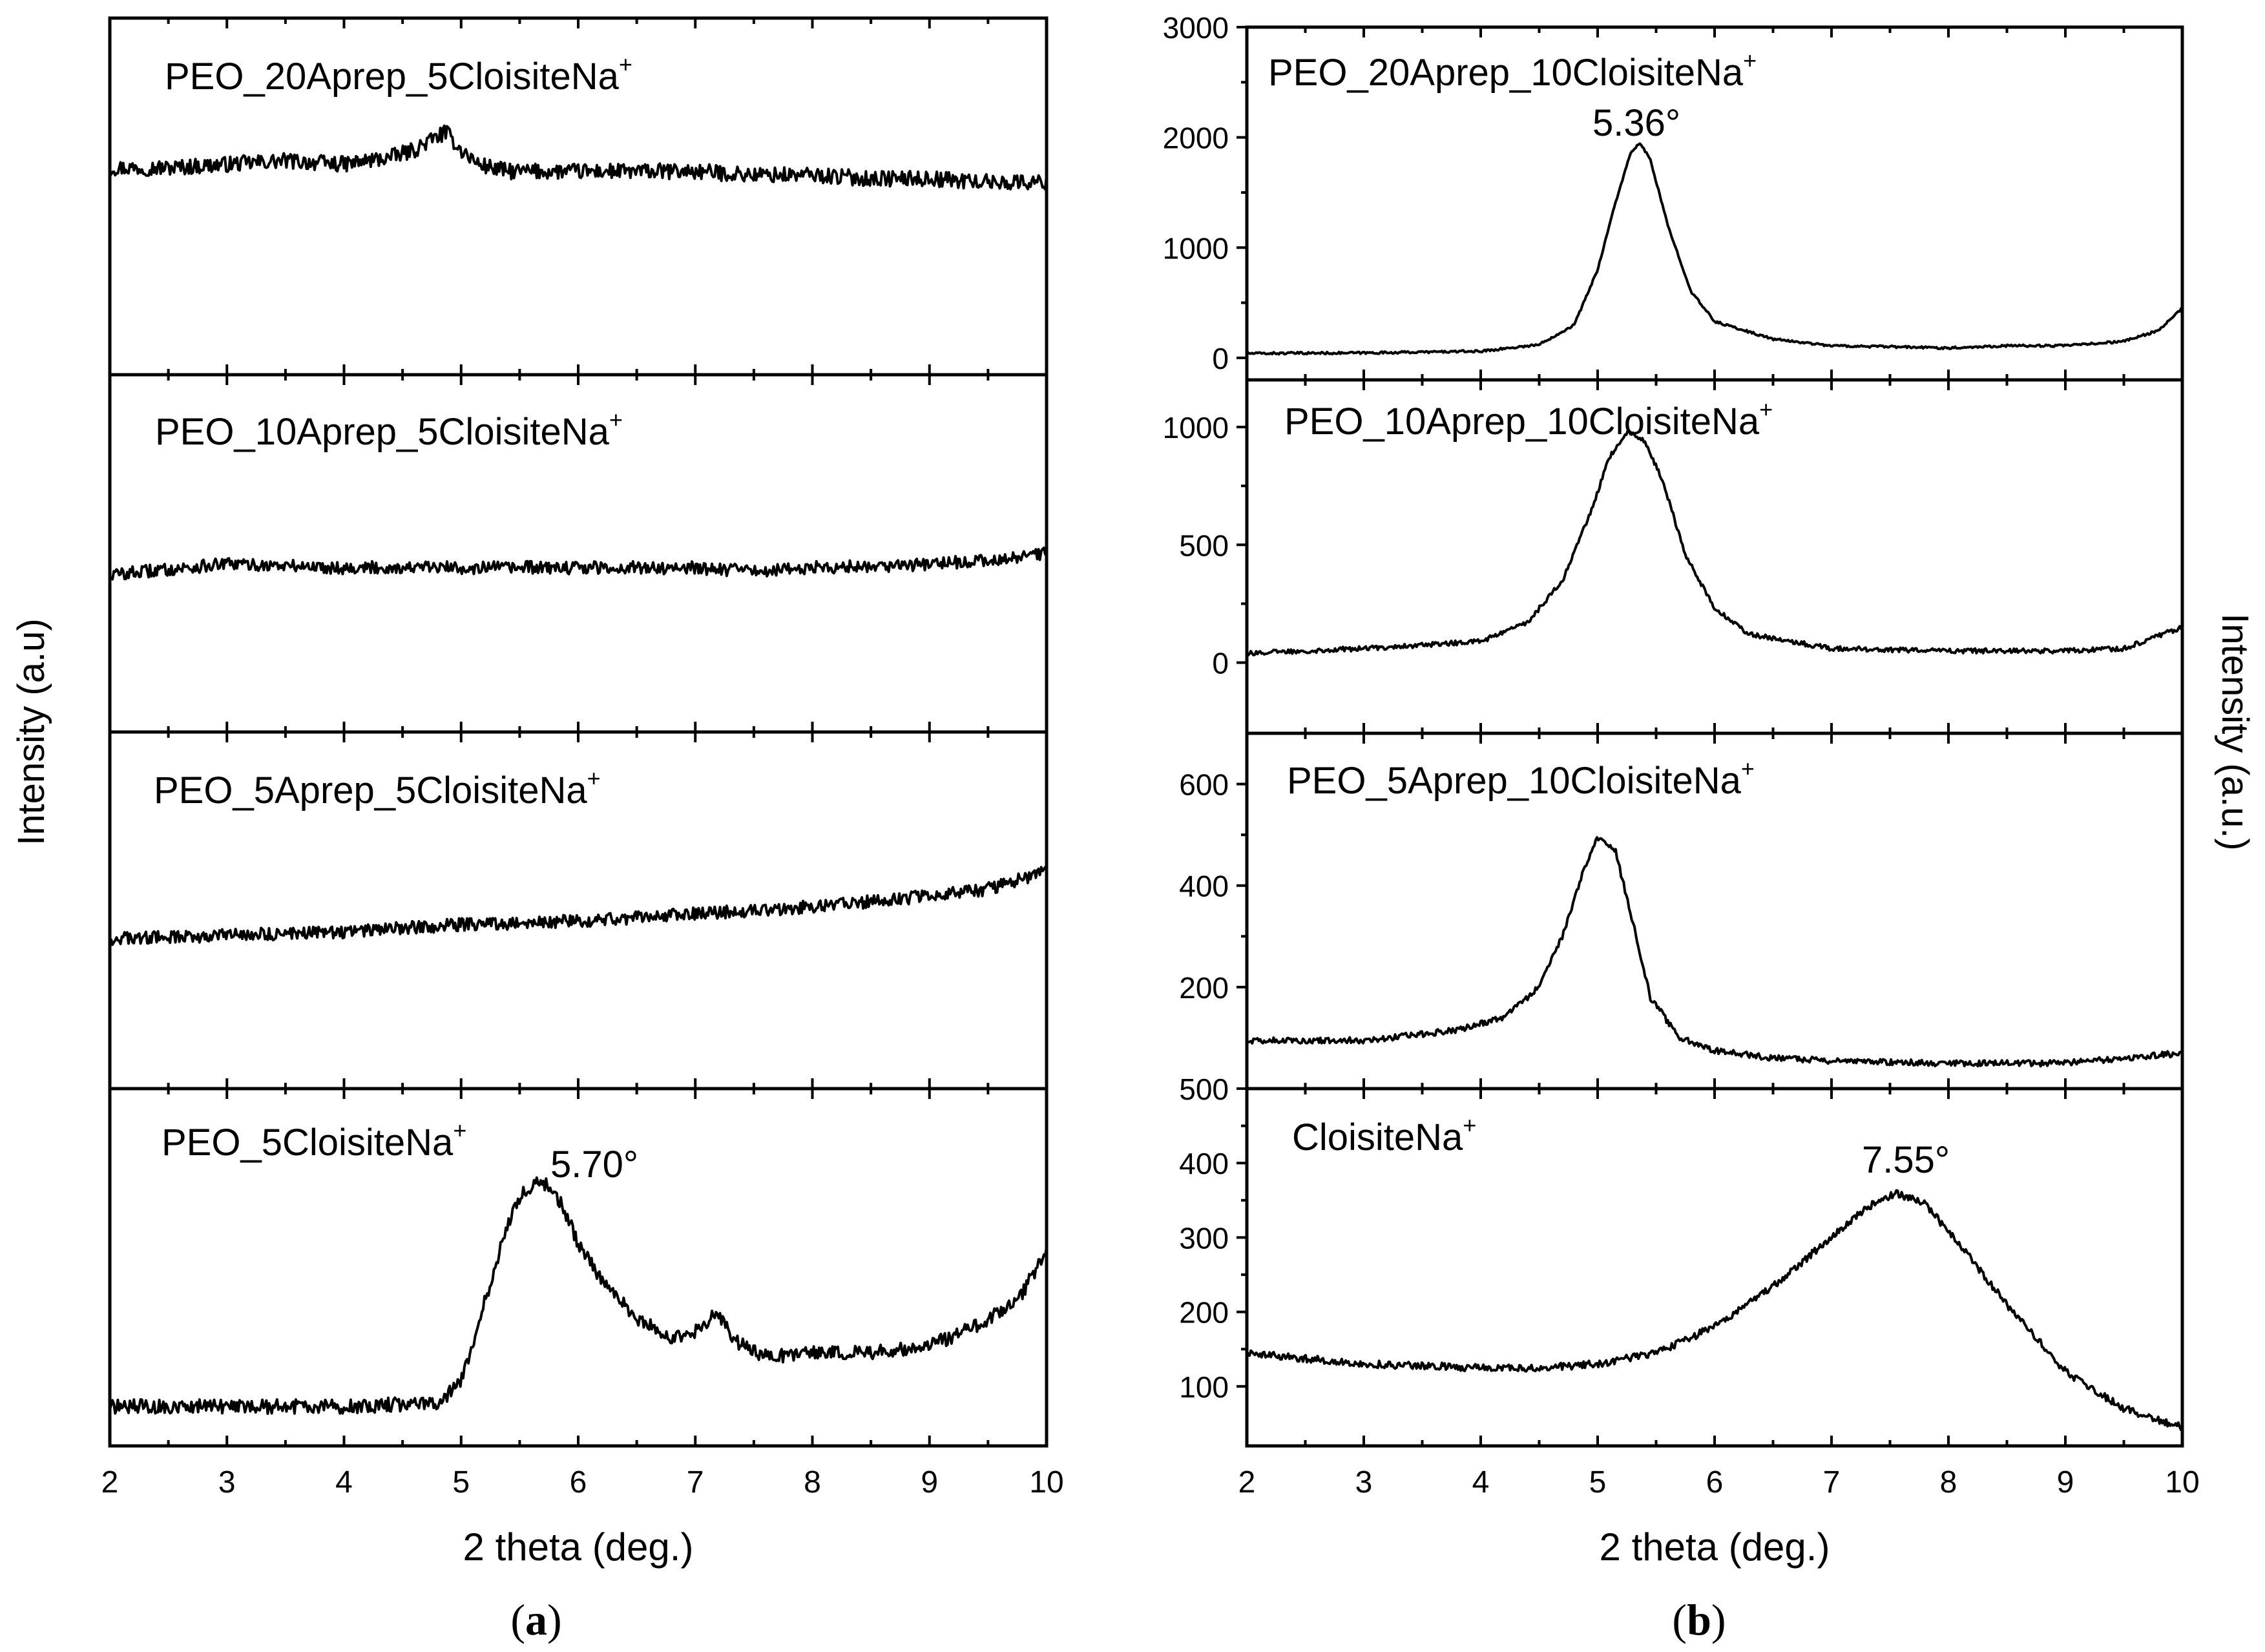 This screenshot has height=1652, width=2265. Describe the element at coordinates (1196, 28) in the screenshot. I see `panel-b-subplot-1-ytick-label: 3000` at that location.